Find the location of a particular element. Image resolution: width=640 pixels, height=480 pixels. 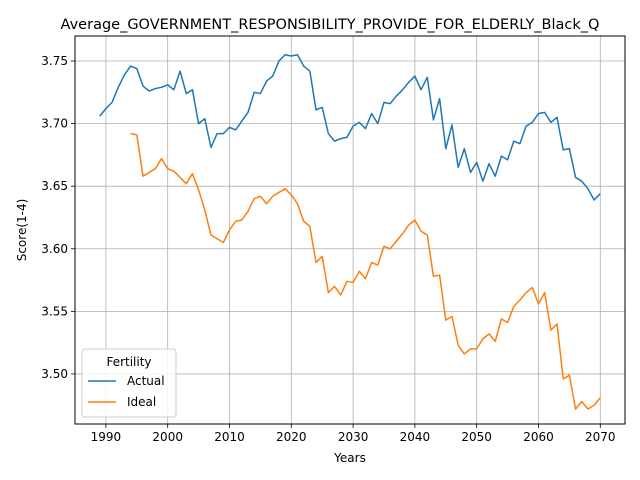

x-tick-label: 2050 is located at coordinates (476, 437).